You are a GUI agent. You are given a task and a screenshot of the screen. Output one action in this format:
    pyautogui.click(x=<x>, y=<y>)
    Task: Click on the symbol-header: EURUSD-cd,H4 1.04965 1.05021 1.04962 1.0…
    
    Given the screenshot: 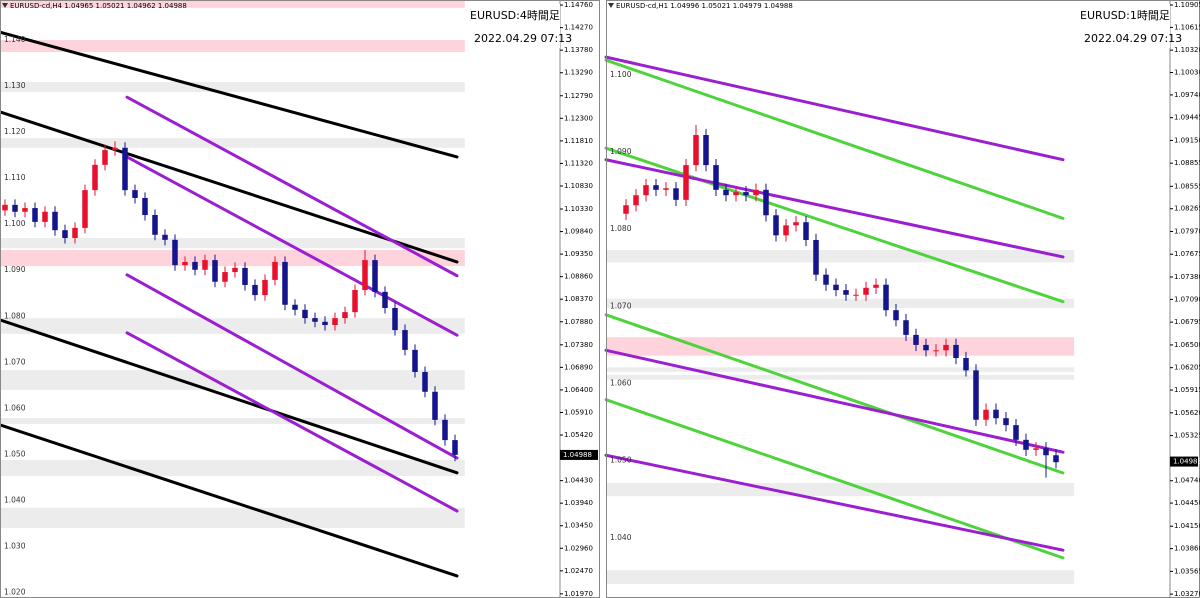 What is the action you would take?
    pyautogui.click(x=98, y=6)
    